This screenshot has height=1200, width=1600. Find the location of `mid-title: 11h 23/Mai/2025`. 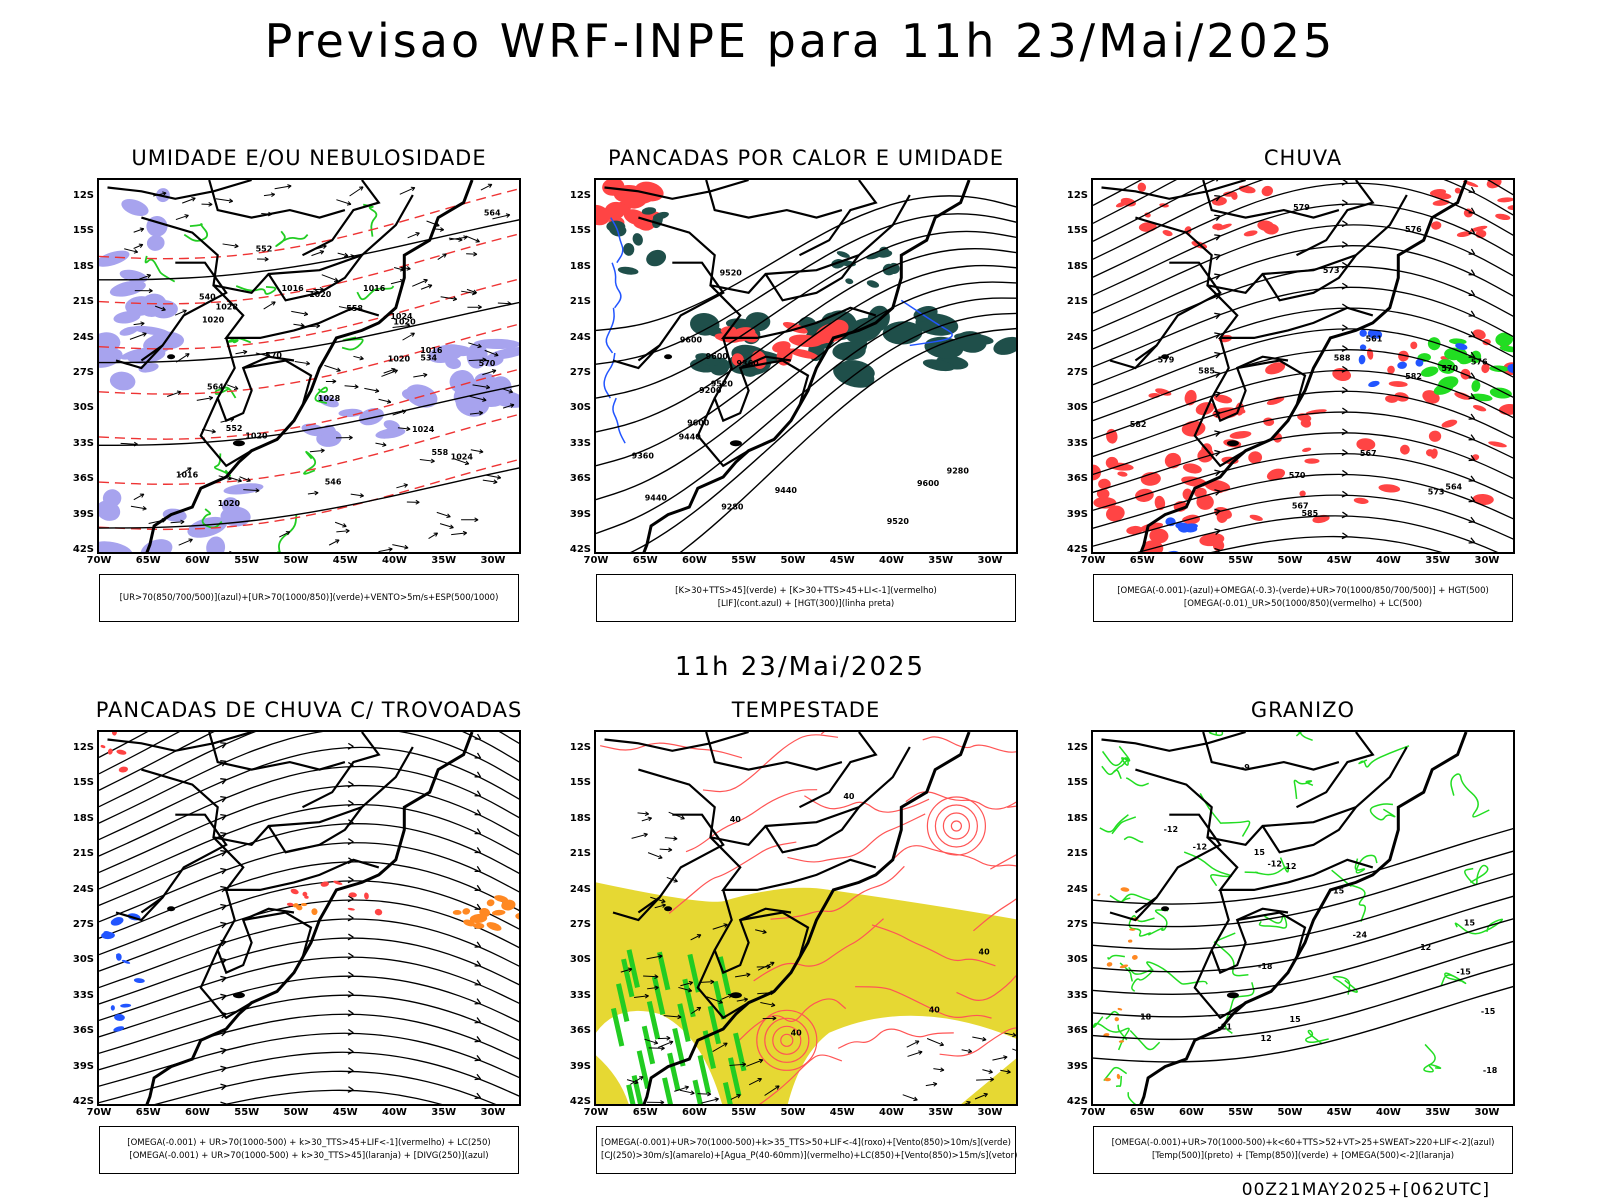

mid-title: 11h 23/Mai/2025 is located at coordinates (800, 667).